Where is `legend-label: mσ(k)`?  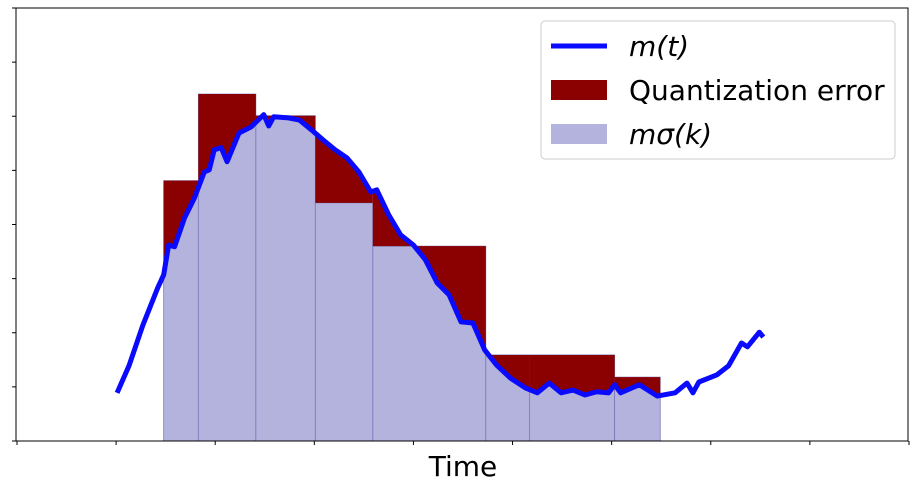 legend-label: mσ(k) is located at coordinates (670, 134).